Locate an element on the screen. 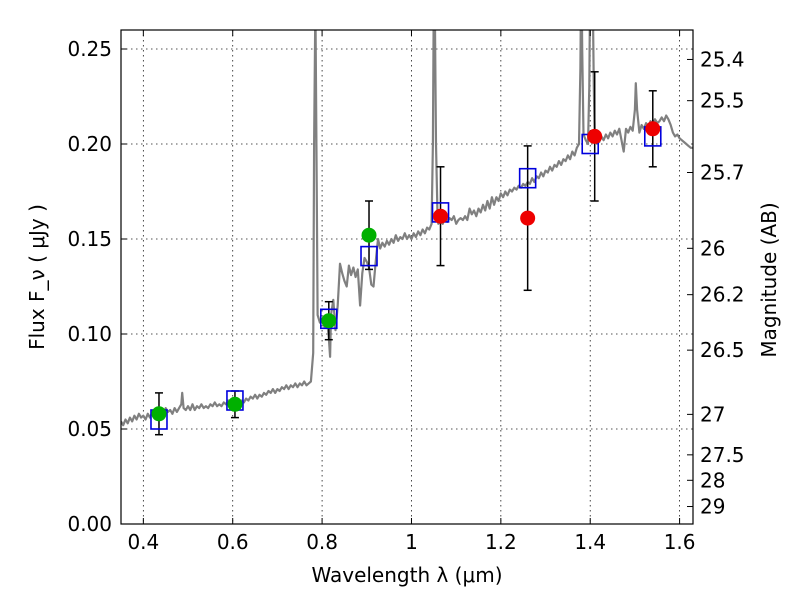 The image size is (800, 600). y-tick-label: 0.10 is located at coordinates (89, 334).